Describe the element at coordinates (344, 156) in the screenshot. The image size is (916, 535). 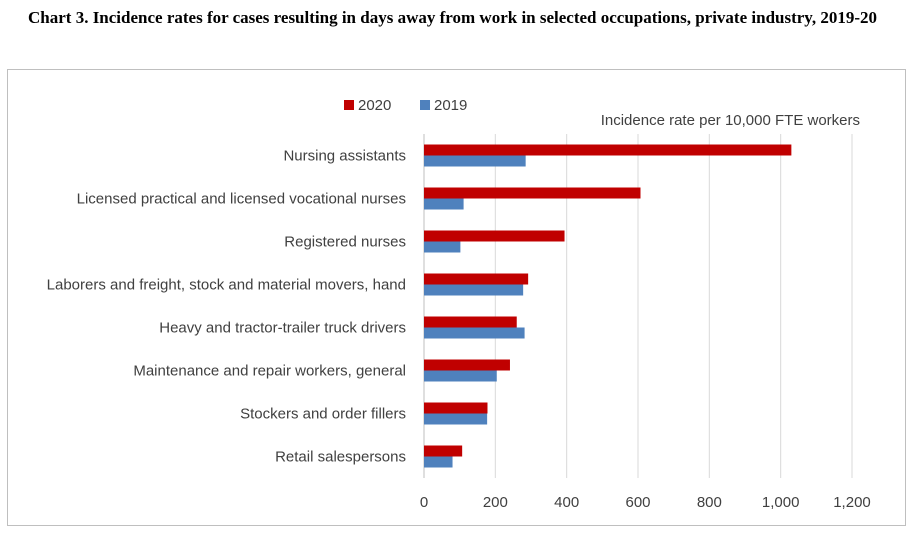
I see `category-label-0: Nursing assistants` at that location.